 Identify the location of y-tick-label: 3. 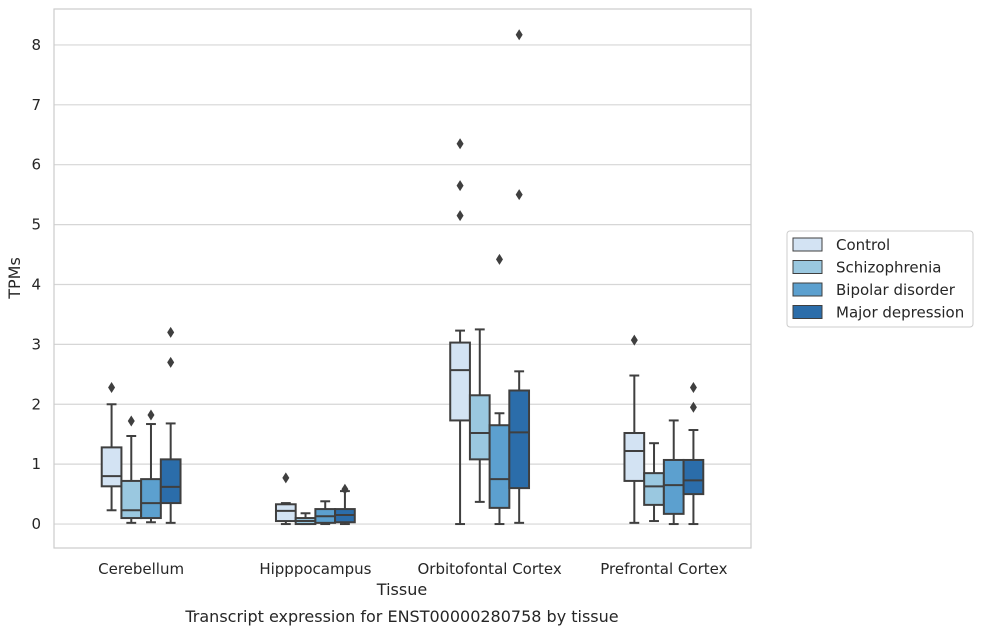
(36, 344).